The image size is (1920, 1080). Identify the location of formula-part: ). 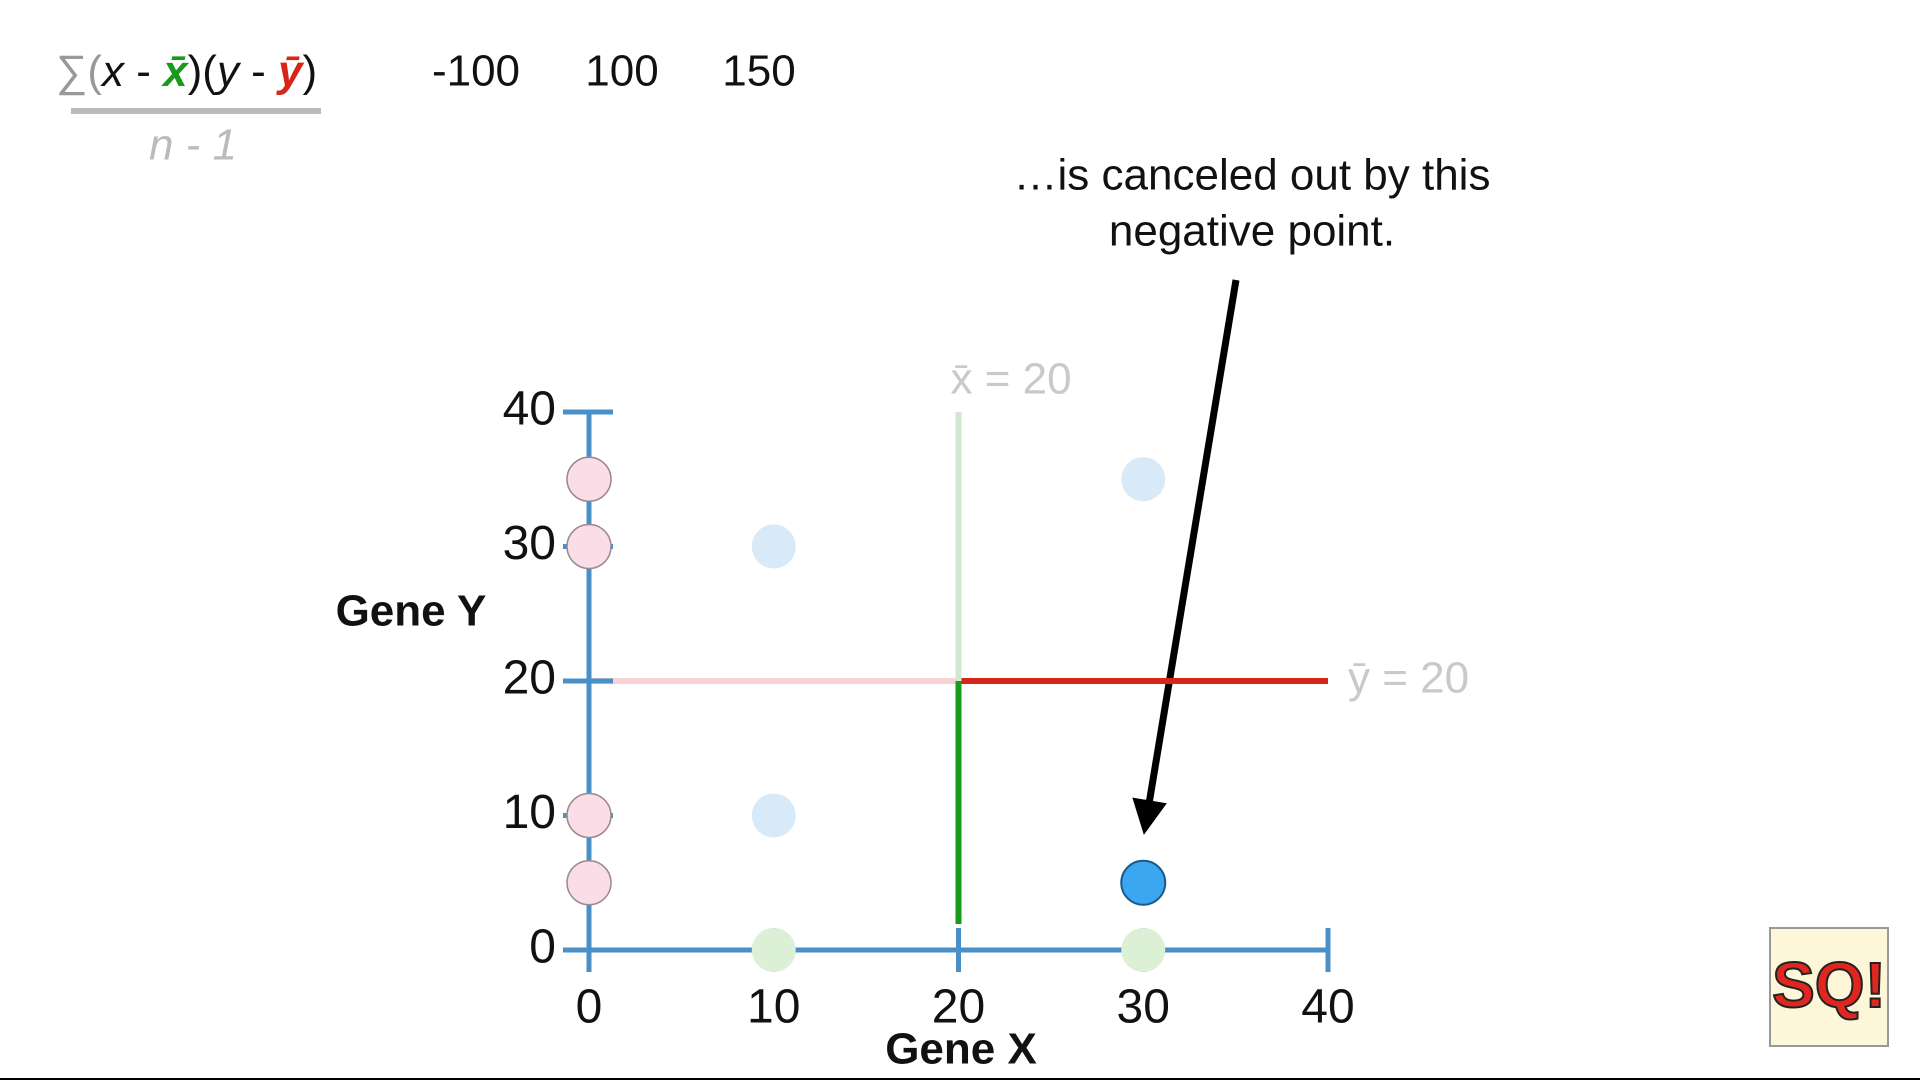
(310, 71).